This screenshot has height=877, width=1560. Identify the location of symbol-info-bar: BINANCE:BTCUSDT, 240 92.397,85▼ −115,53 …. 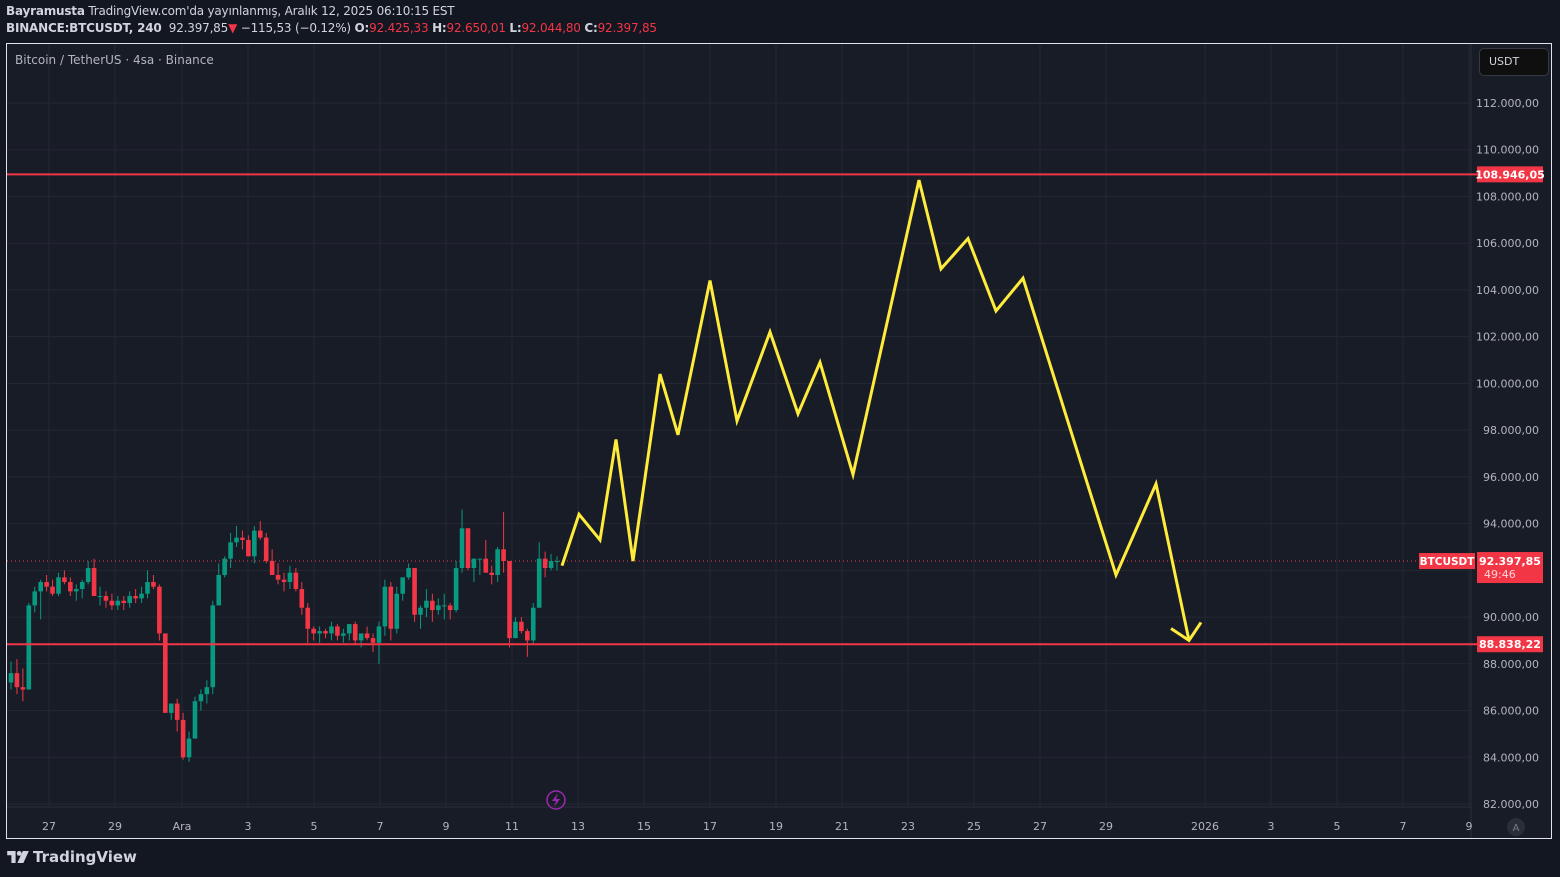
(331, 28).